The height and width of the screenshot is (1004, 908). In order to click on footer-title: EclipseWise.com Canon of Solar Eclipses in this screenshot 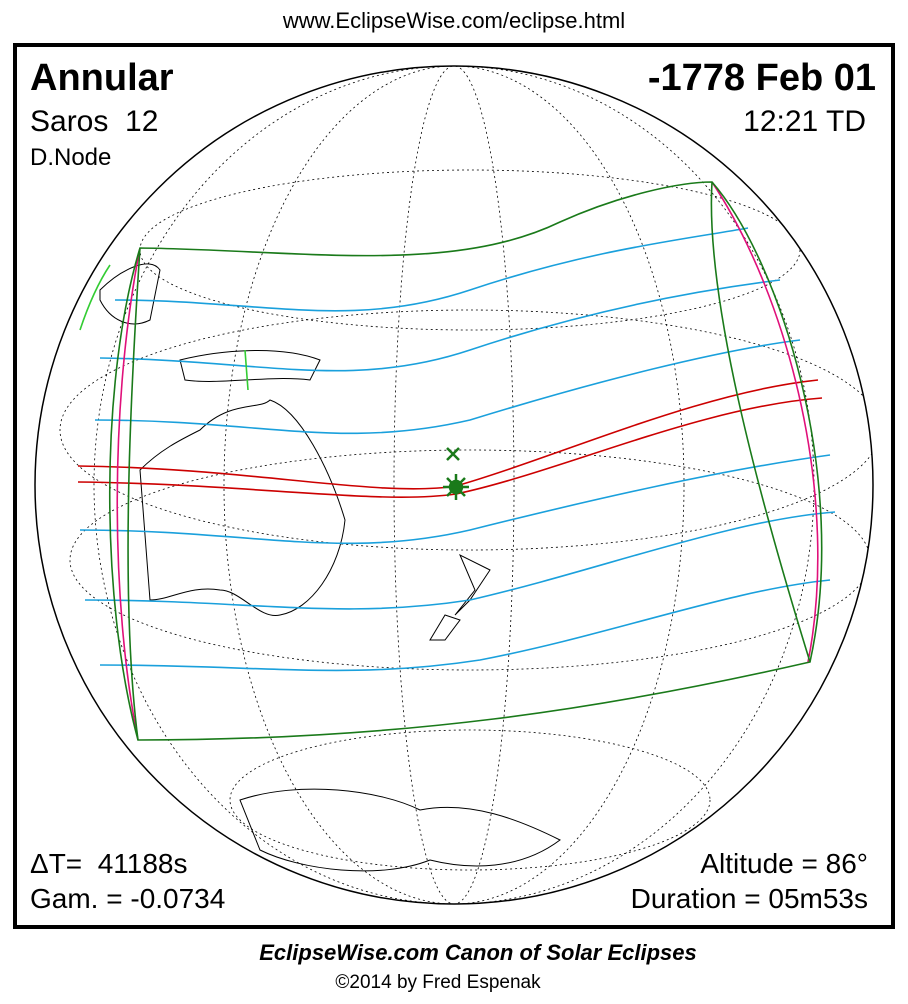, I will do `click(478, 952)`.